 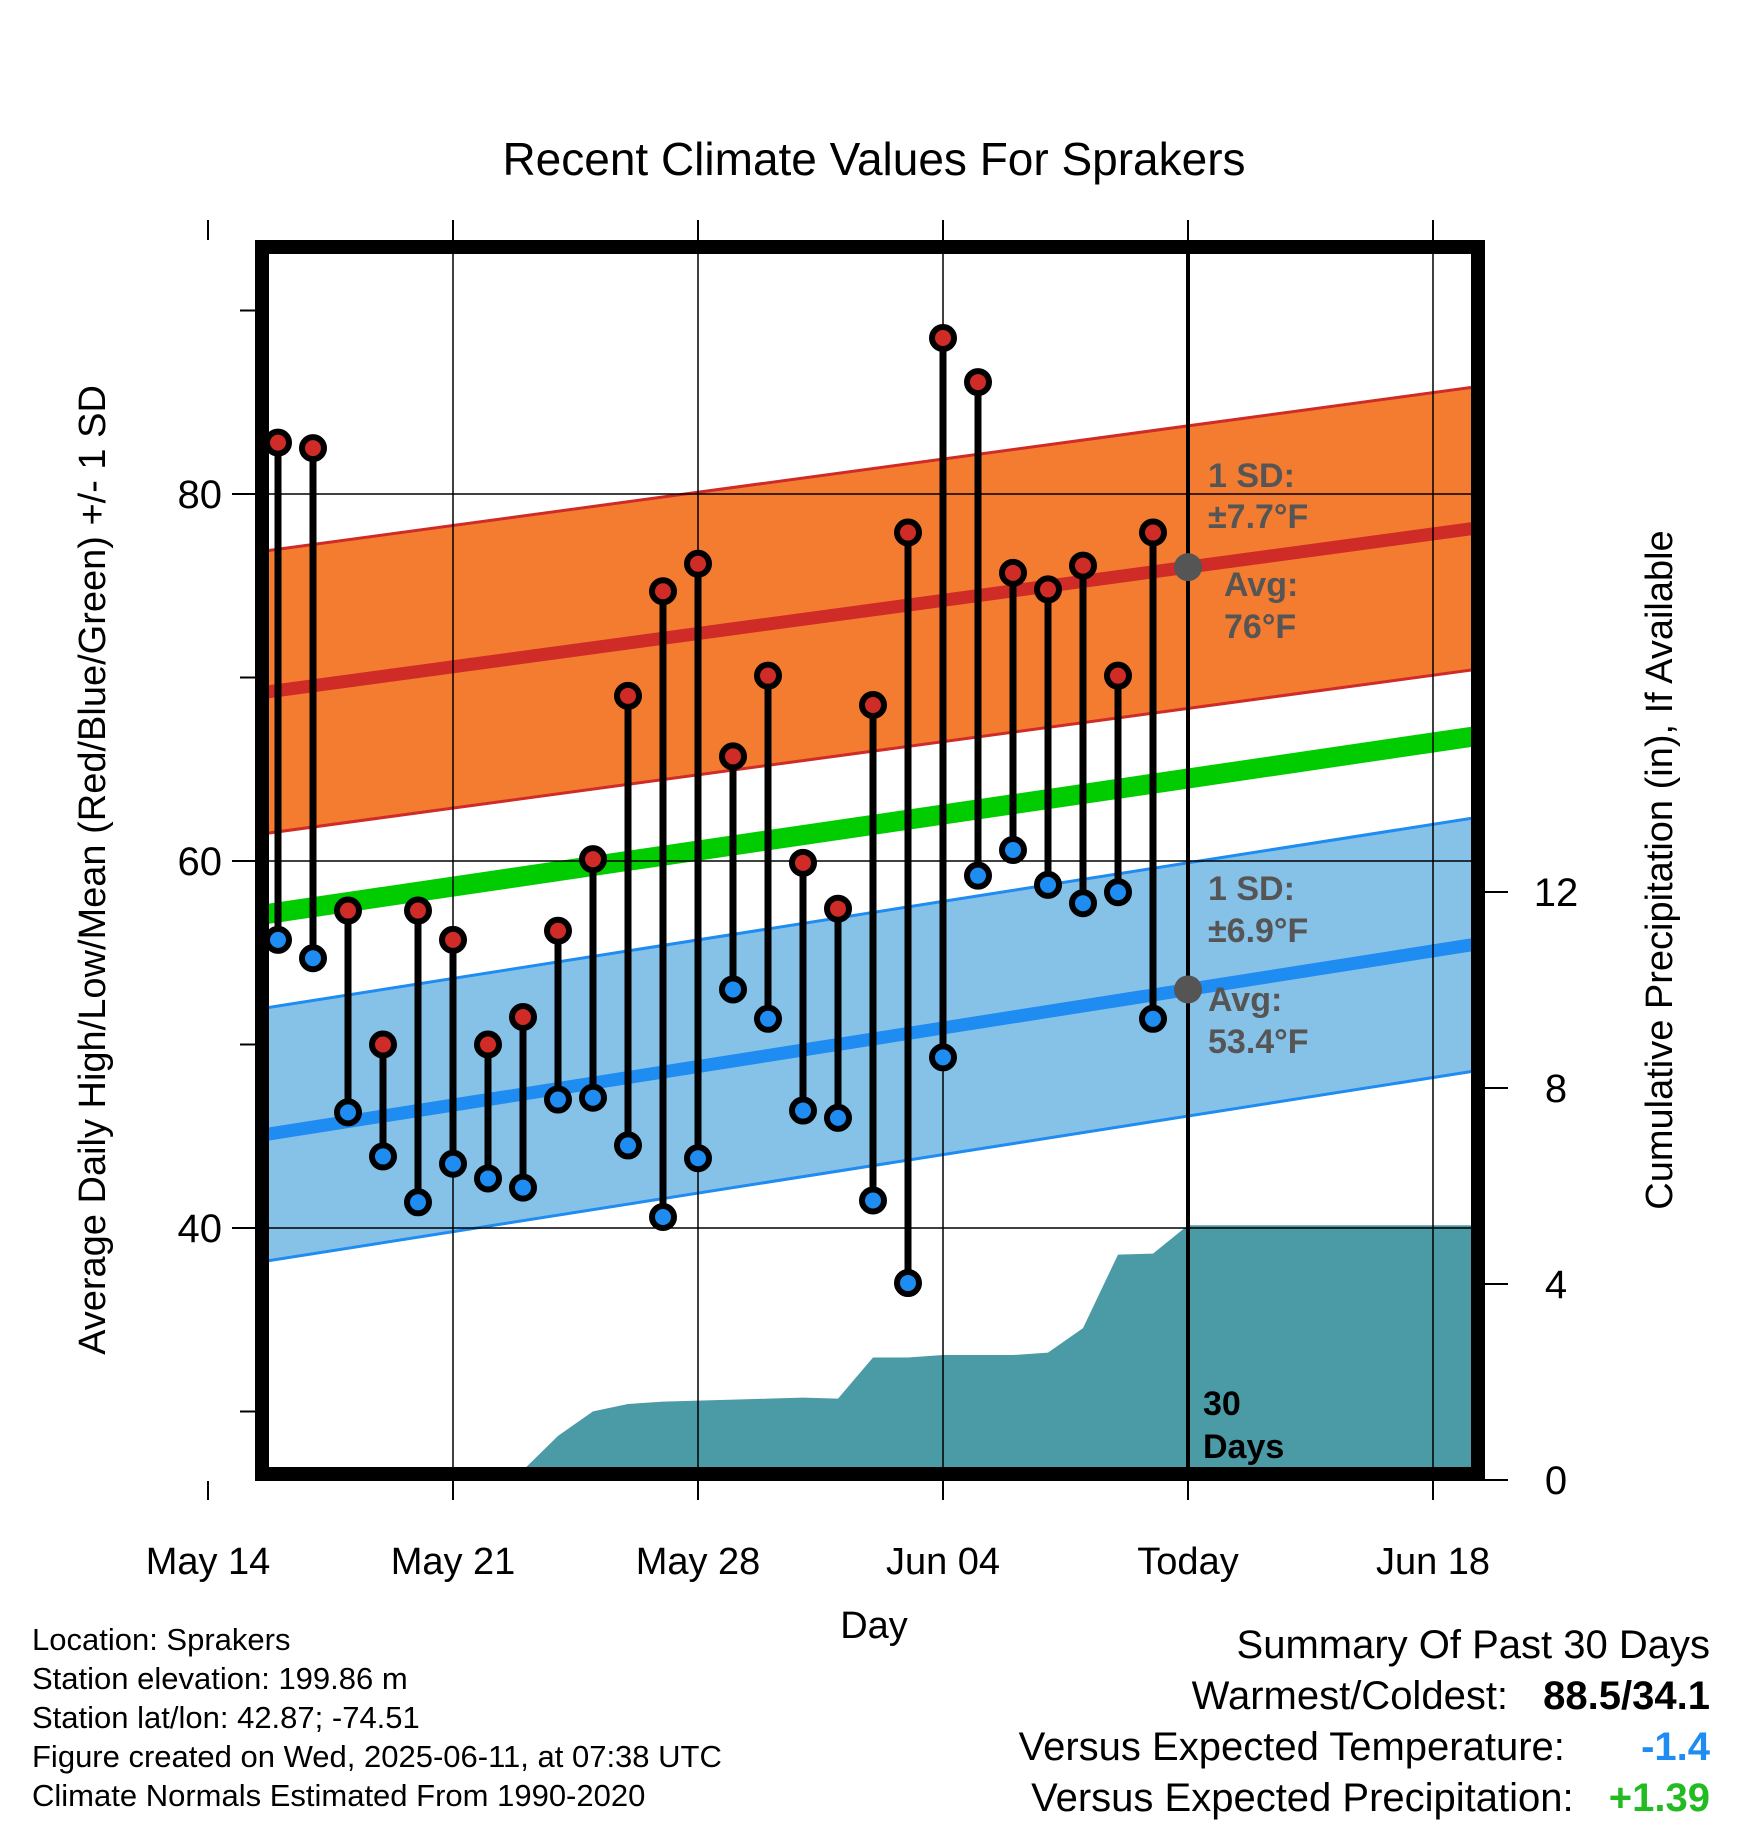 I want to click on normal-low-today-marker, so click(x=1188, y=989).